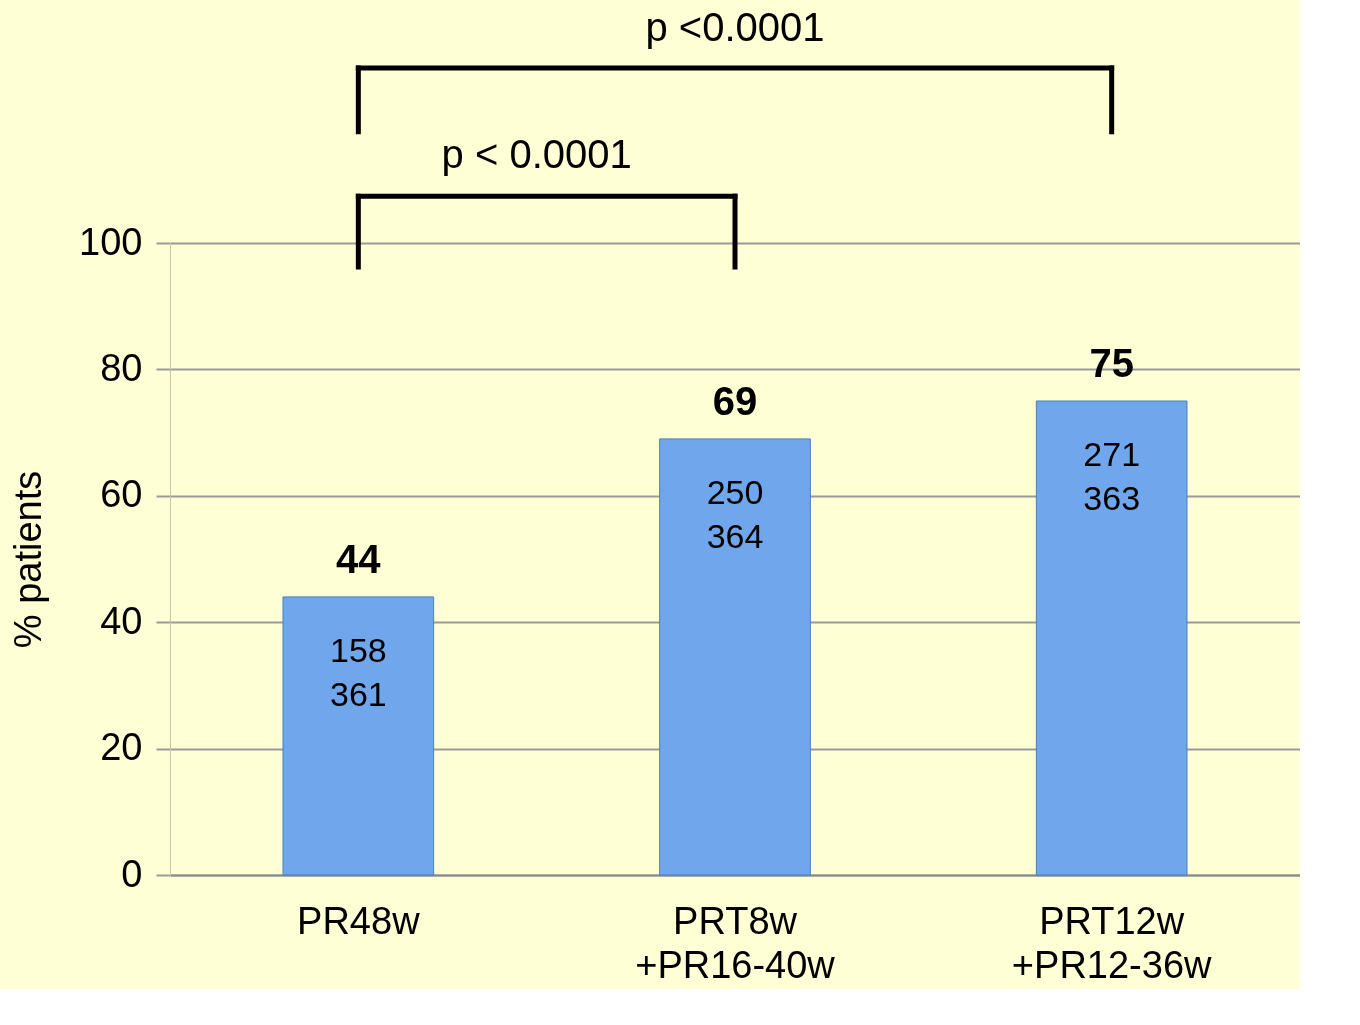 This screenshot has width=1360, height=1025. I want to click on x-tick-label: PRT12w +PR12-36w, so click(1112, 942).